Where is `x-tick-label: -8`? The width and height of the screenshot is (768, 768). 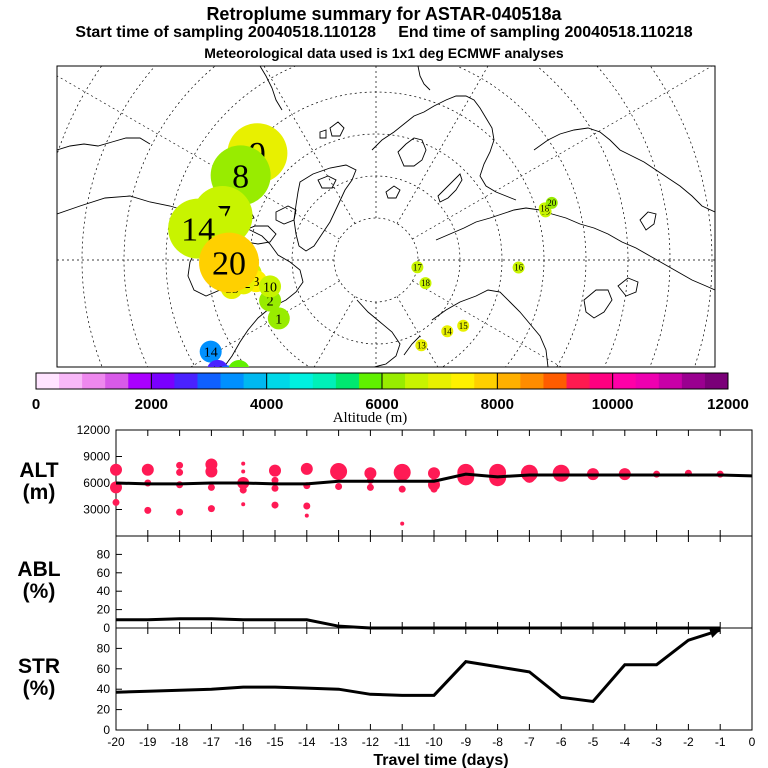
x-tick-label: -8 is located at coordinates (497, 742).